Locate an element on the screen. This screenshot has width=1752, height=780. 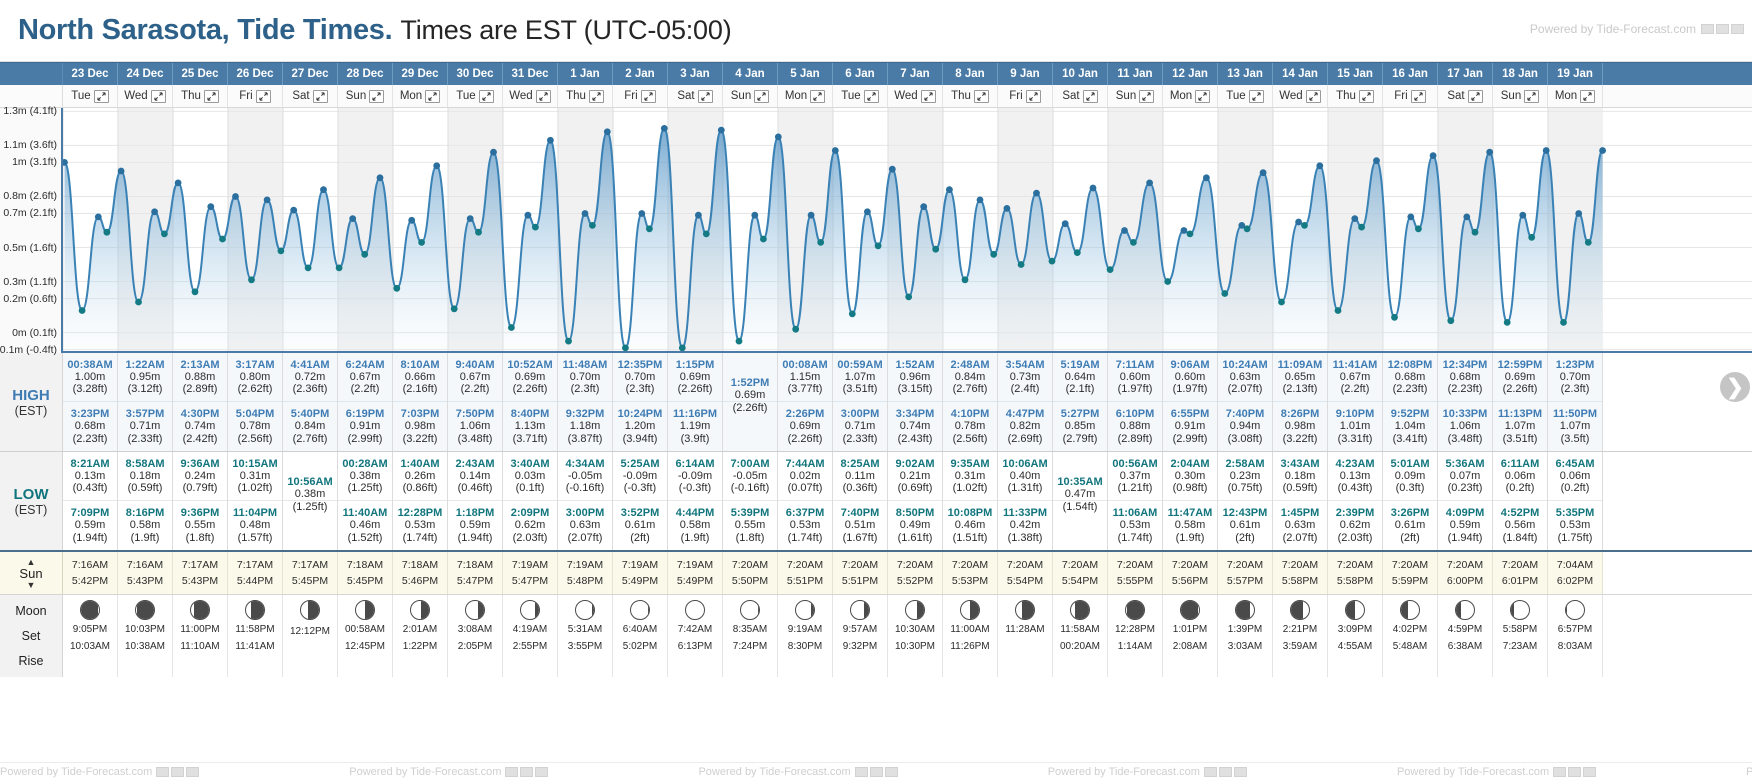
moonrise-time: 2:08AM is located at coordinates (1190, 646).